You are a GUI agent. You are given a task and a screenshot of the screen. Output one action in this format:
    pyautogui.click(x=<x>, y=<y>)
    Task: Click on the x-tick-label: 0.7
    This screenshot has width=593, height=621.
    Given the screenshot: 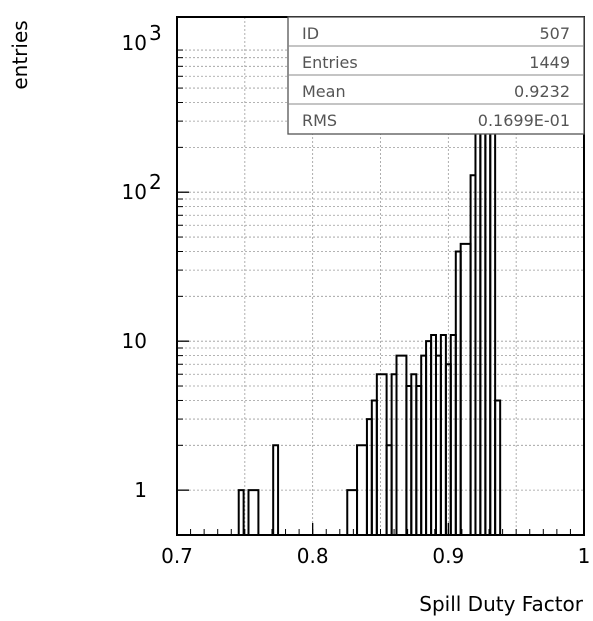 What is the action you would take?
    pyautogui.click(x=177, y=556)
    